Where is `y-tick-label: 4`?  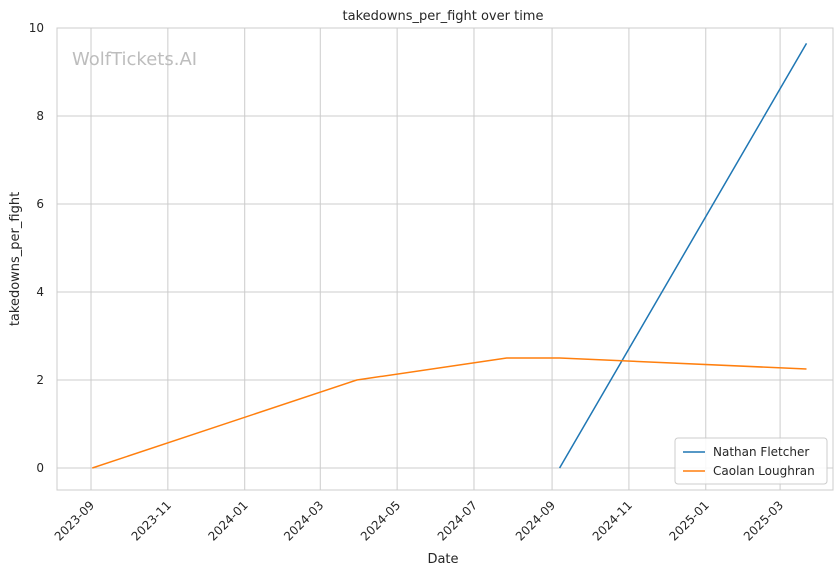 y-tick-label: 4 is located at coordinates (40, 292).